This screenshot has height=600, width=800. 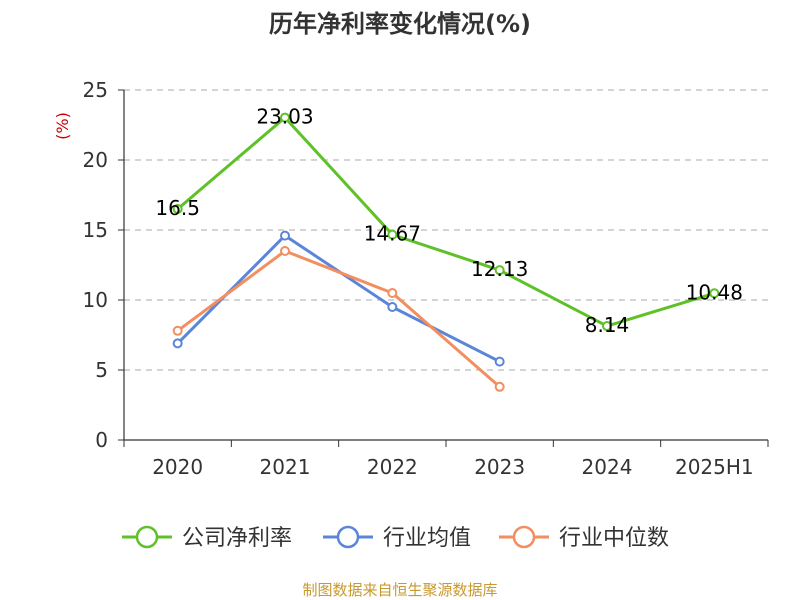 I want to click on y-tick-label: 20, so click(x=95, y=160).